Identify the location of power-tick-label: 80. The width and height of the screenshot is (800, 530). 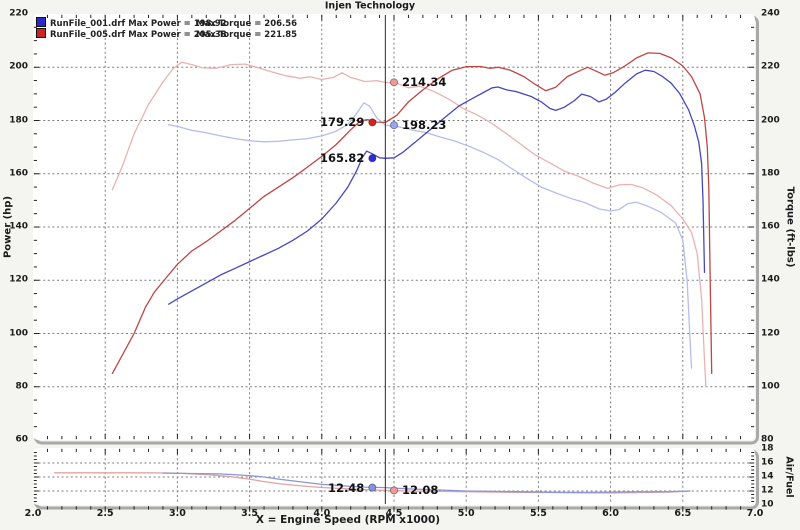
(21, 386).